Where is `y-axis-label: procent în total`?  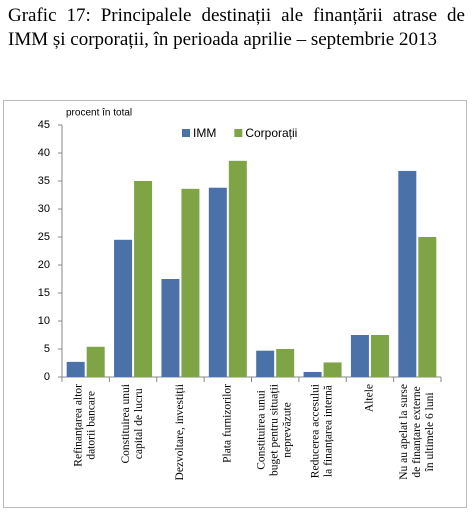
y-axis-label: procent în total is located at coordinates (99, 113).